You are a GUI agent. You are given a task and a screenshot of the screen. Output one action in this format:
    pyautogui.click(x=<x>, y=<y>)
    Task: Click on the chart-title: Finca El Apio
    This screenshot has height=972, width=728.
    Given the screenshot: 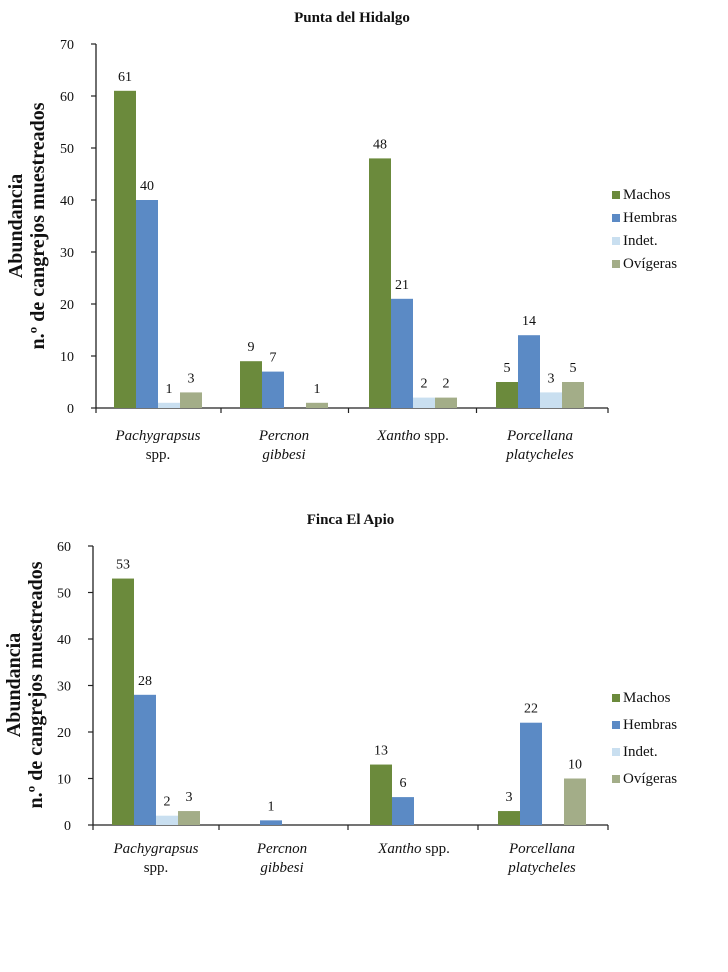 What is the action you would take?
    pyautogui.click(x=351, y=520)
    